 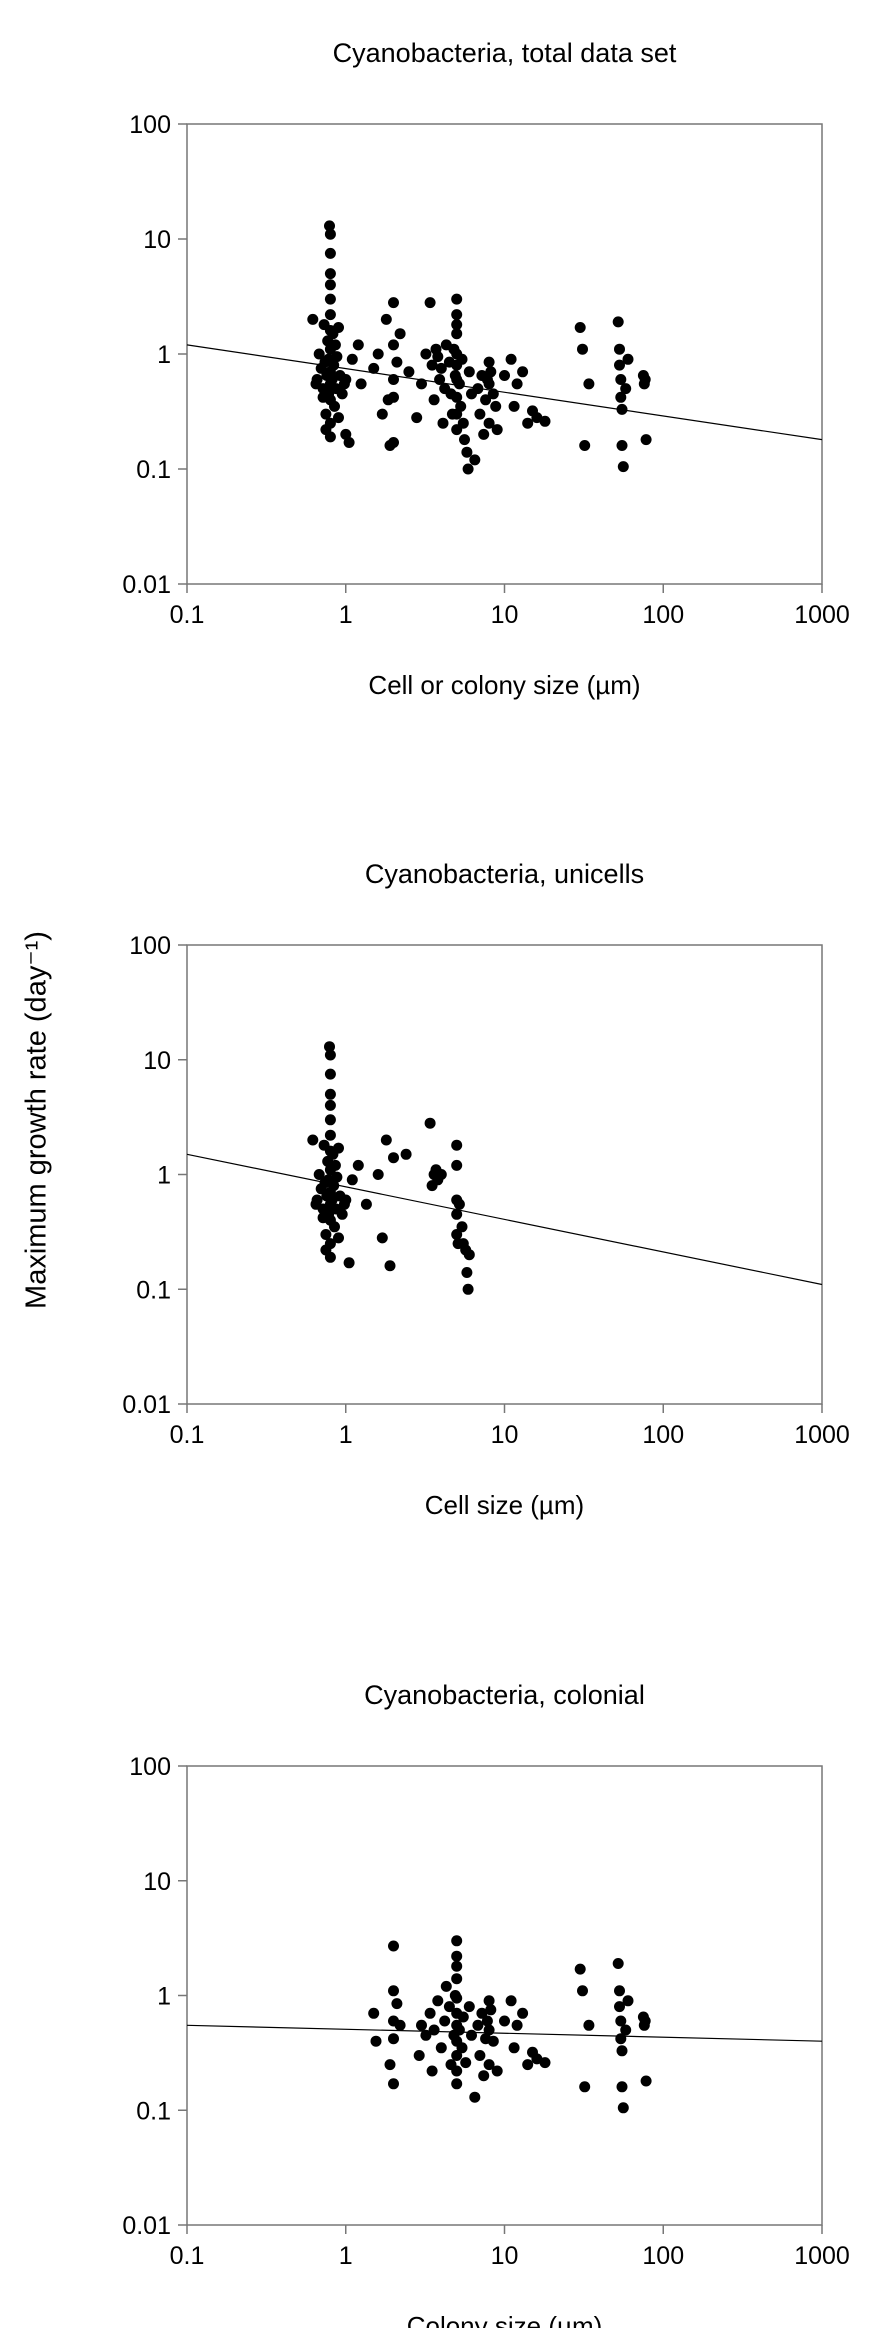 I want to click on x-axis-label: Cell or colony size (µm), so click(x=504, y=685).